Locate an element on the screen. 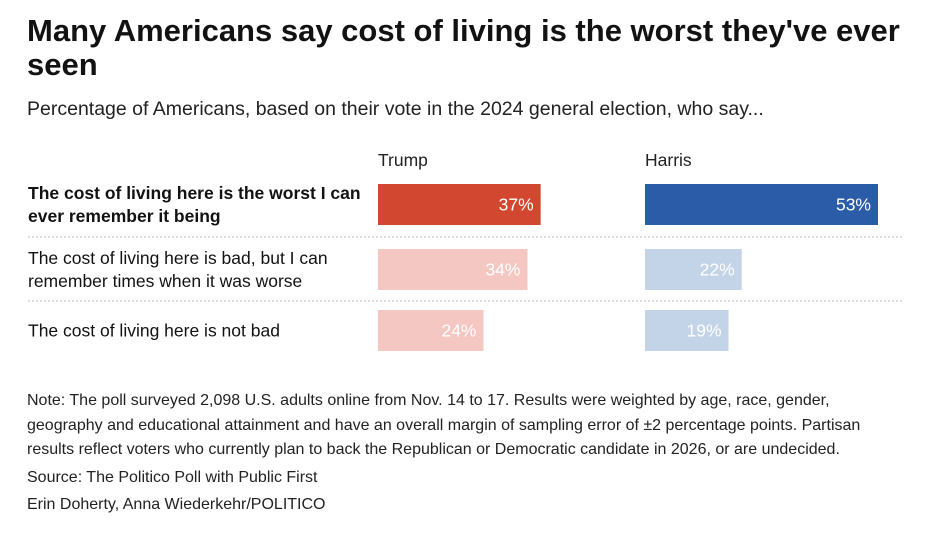  series-header-trump: Trump is located at coordinates (403, 160).